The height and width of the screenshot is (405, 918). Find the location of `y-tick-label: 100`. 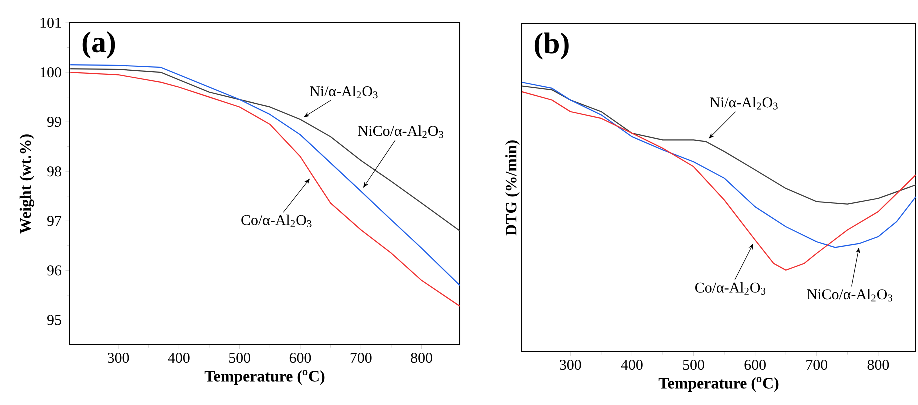

y-tick-label: 100 is located at coordinates (51, 72).